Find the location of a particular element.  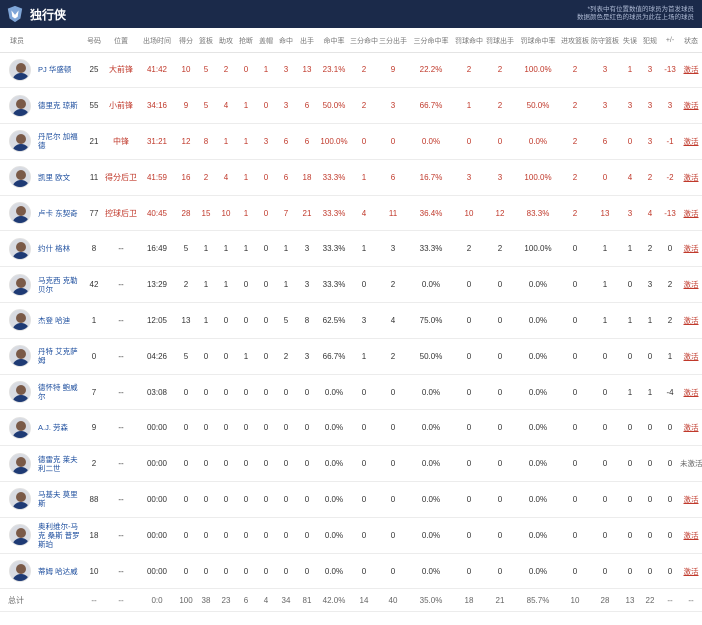

column-header: 三分出手 is located at coordinates (393, 41).